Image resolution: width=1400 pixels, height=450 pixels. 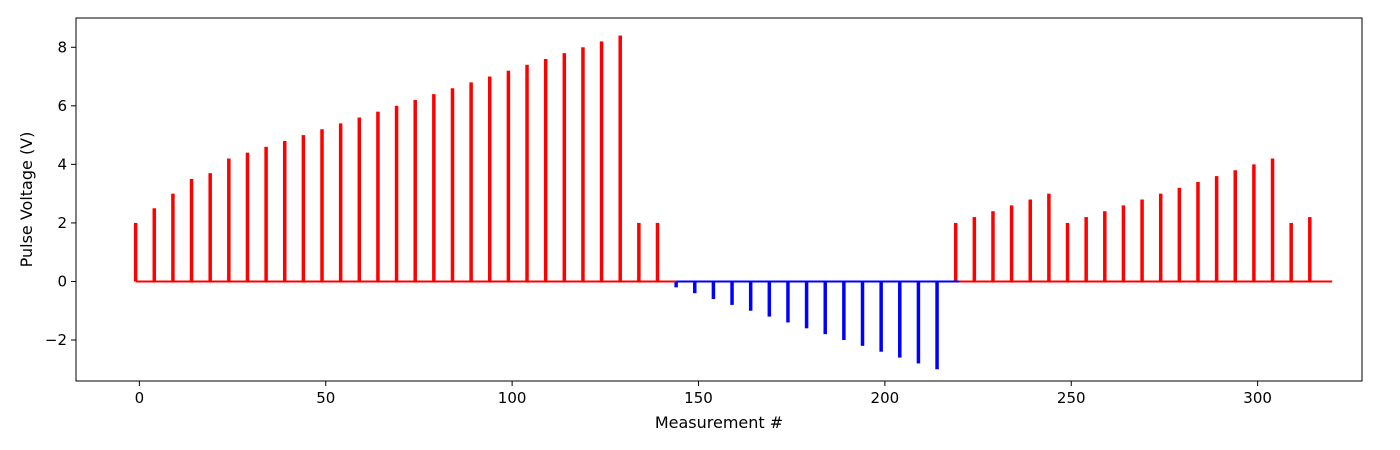 I want to click on y-tick-label: 8, so click(x=62, y=47).